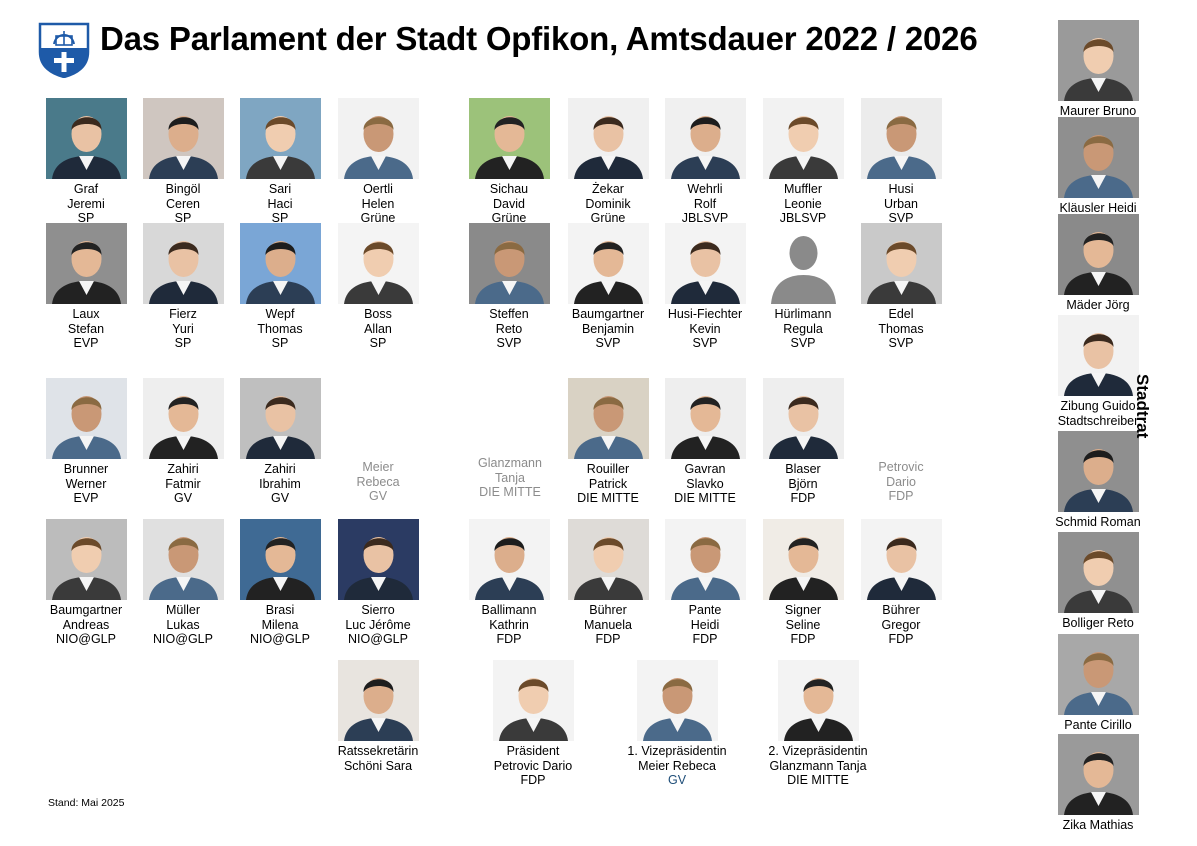 The width and height of the screenshot is (1197, 846). I want to click on member-name-line: Muffler, so click(803, 189).